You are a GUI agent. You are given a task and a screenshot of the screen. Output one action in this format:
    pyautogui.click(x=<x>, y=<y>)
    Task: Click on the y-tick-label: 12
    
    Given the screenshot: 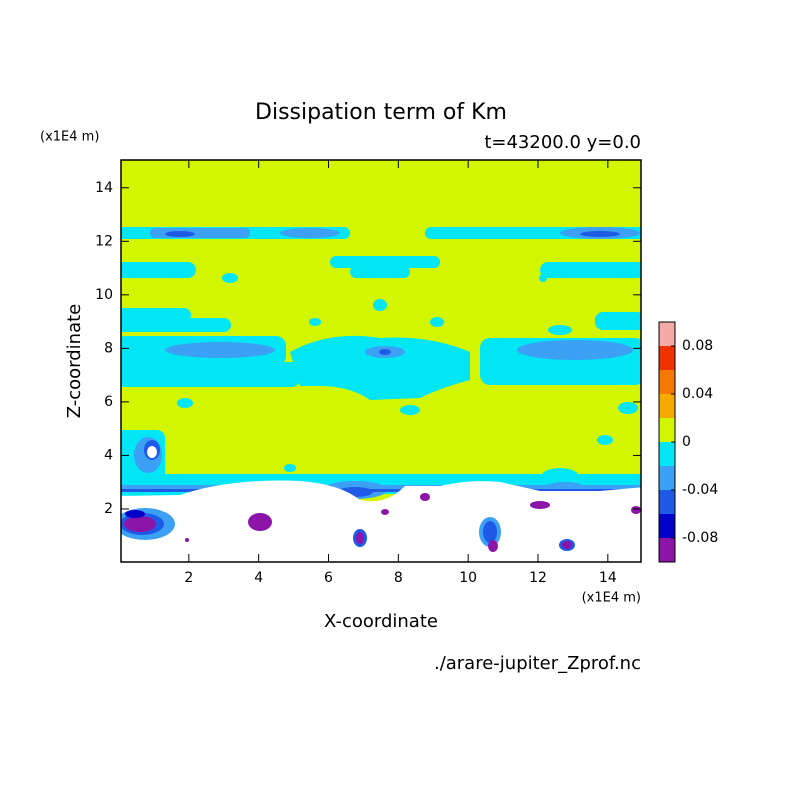 What is the action you would take?
    pyautogui.click(x=104, y=241)
    